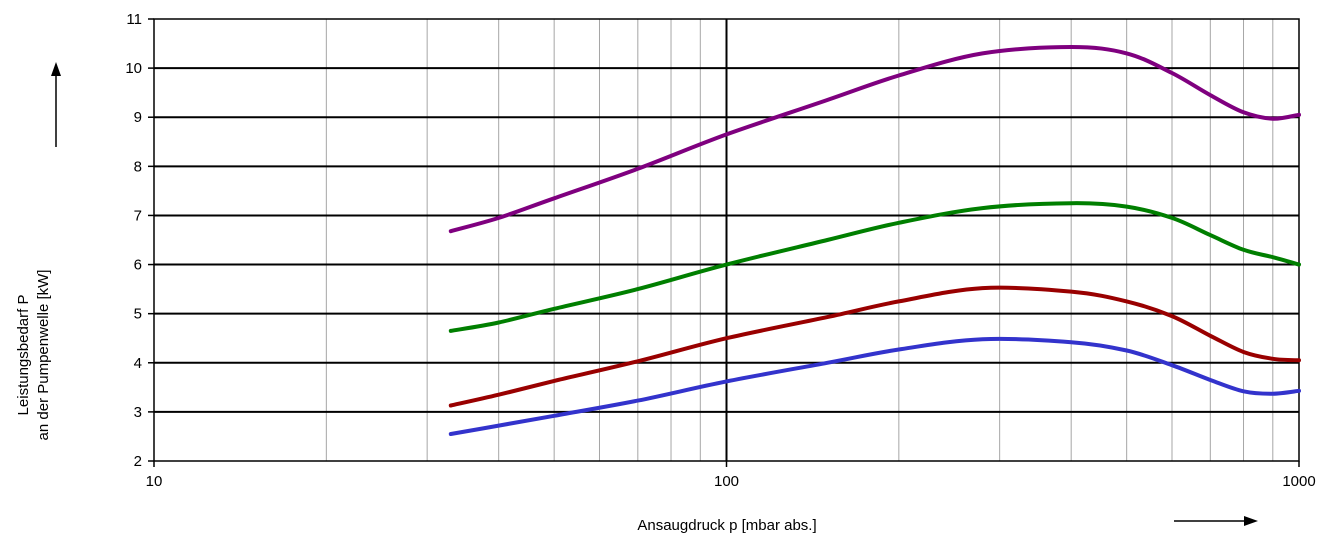  I want to click on y-arrow-icon, so click(56, 104).